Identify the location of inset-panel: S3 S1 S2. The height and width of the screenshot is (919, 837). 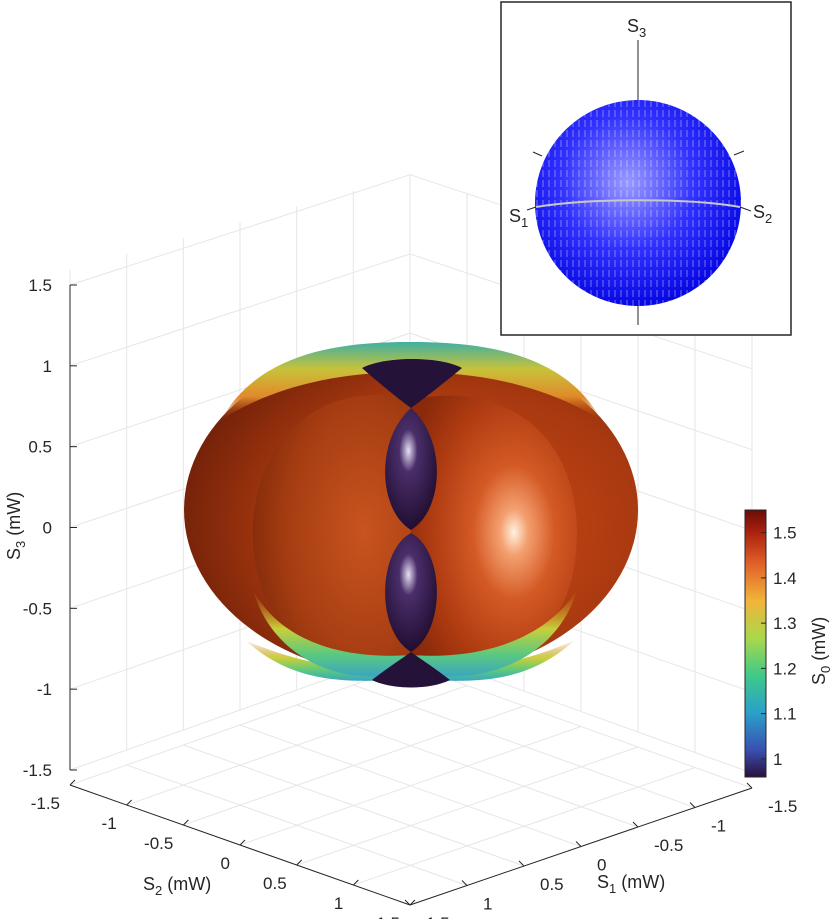
(646, 168).